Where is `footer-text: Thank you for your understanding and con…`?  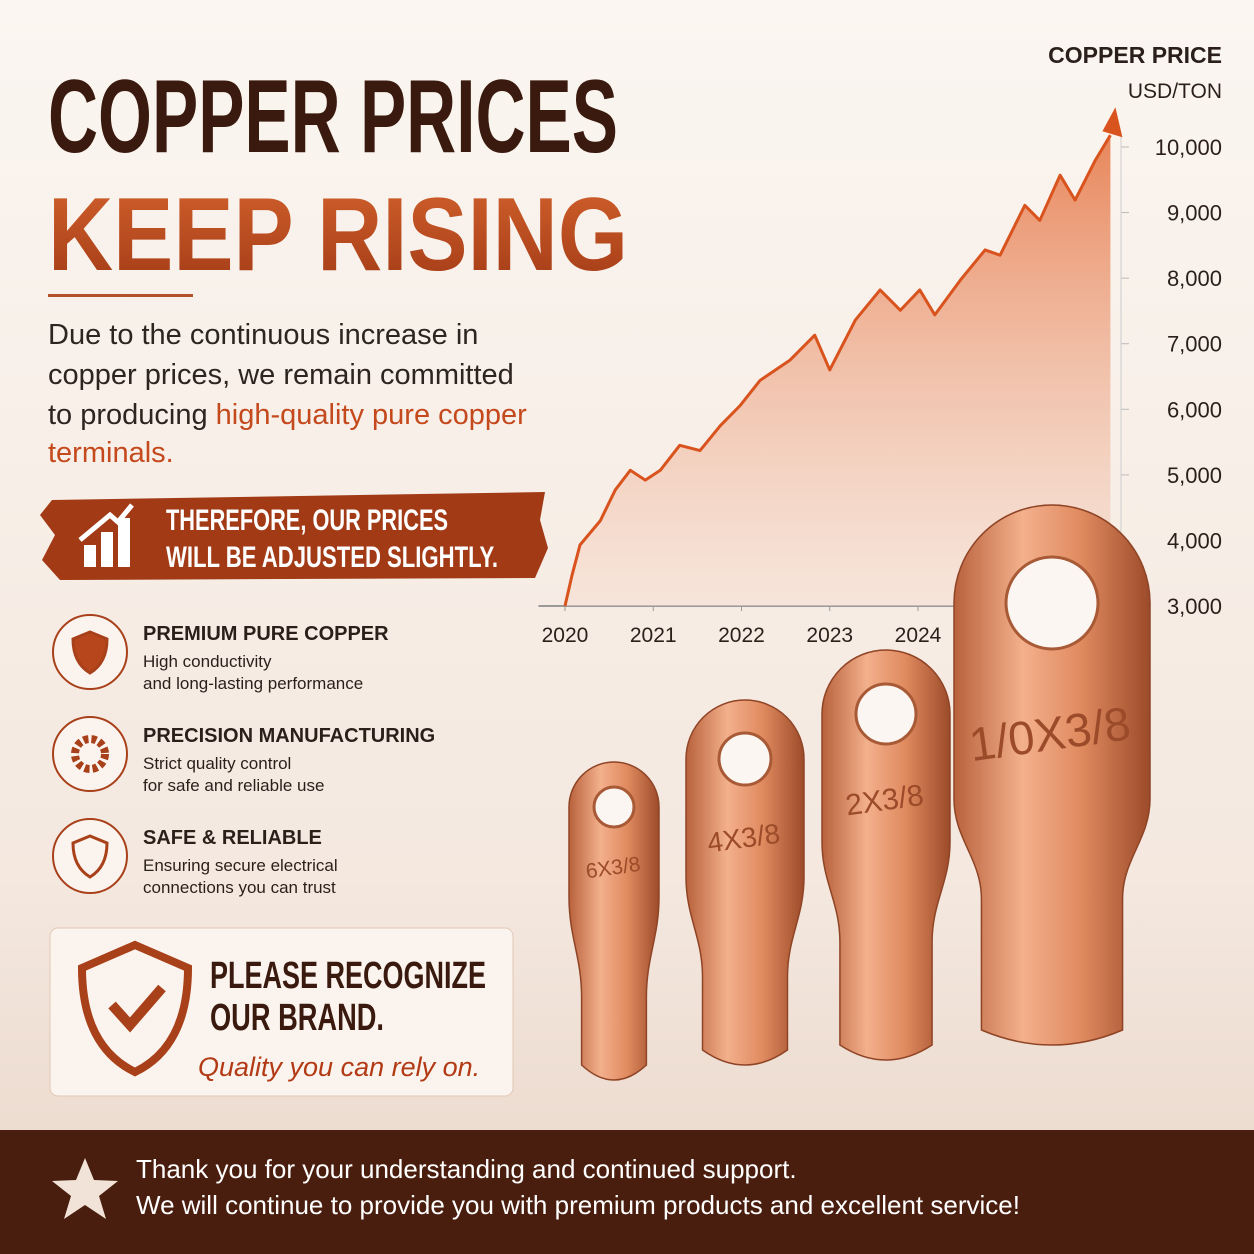
footer-text: Thank you for your understanding and con… is located at coordinates (466, 1169).